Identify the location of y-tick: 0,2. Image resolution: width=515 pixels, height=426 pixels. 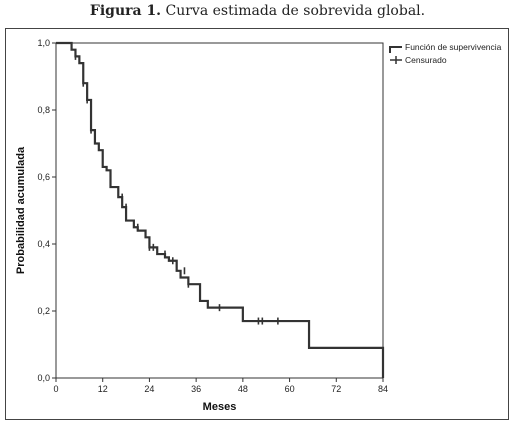
(46, 311).